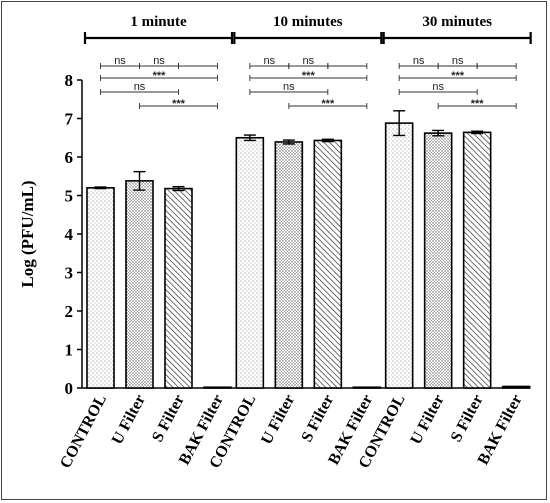  I want to click on y-tick-label: 8, so click(69, 80).